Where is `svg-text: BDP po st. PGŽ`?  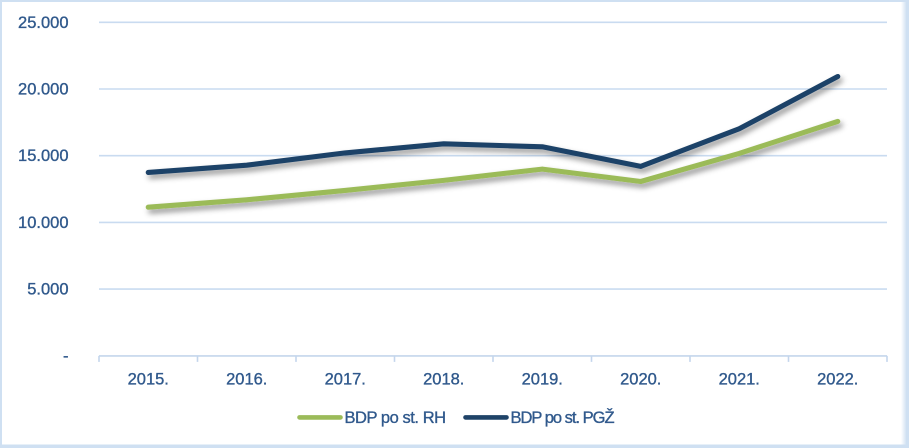 svg-text: BDP po st. PGŽ is located at coordinates (563, 417).